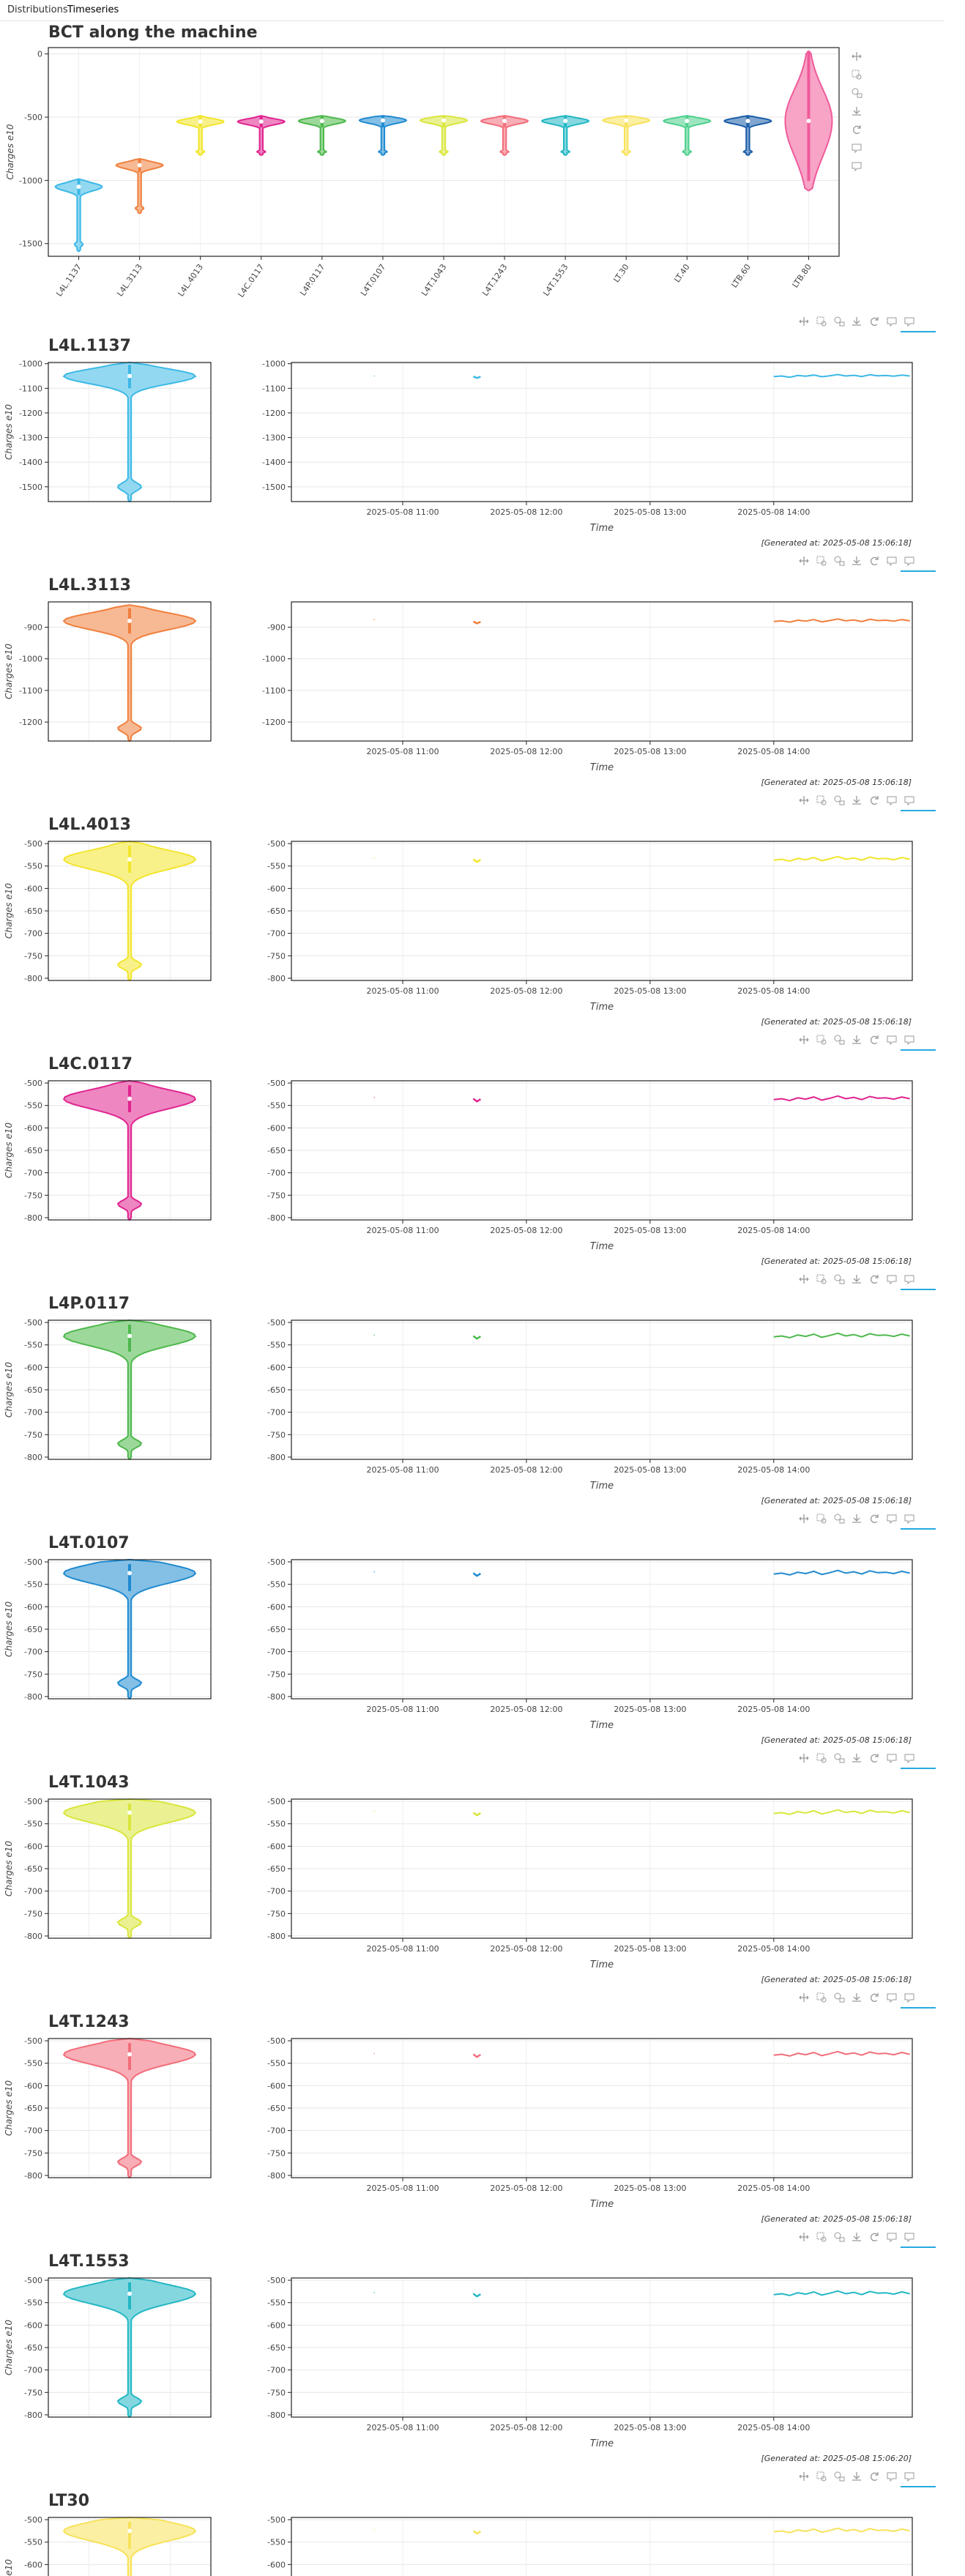  I want to click on violin-LT.40, so click(687, 135).